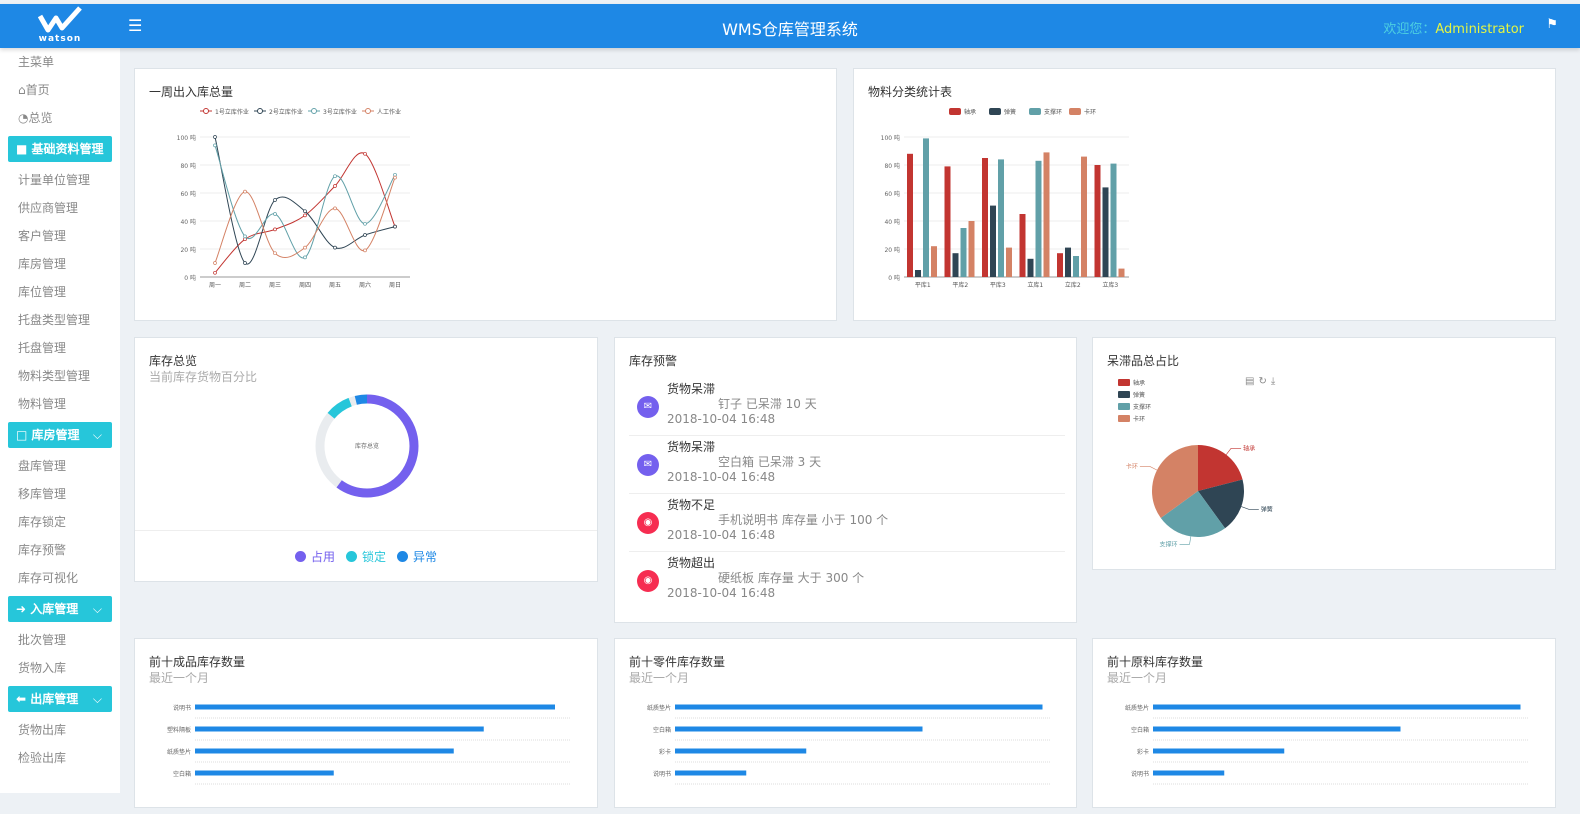 This screenshot has width=1580, height=814. What do you see at coordinates (648, 523) in the screenshot?
I see `globe-icon: ◉` at bounding box center [648, 523].